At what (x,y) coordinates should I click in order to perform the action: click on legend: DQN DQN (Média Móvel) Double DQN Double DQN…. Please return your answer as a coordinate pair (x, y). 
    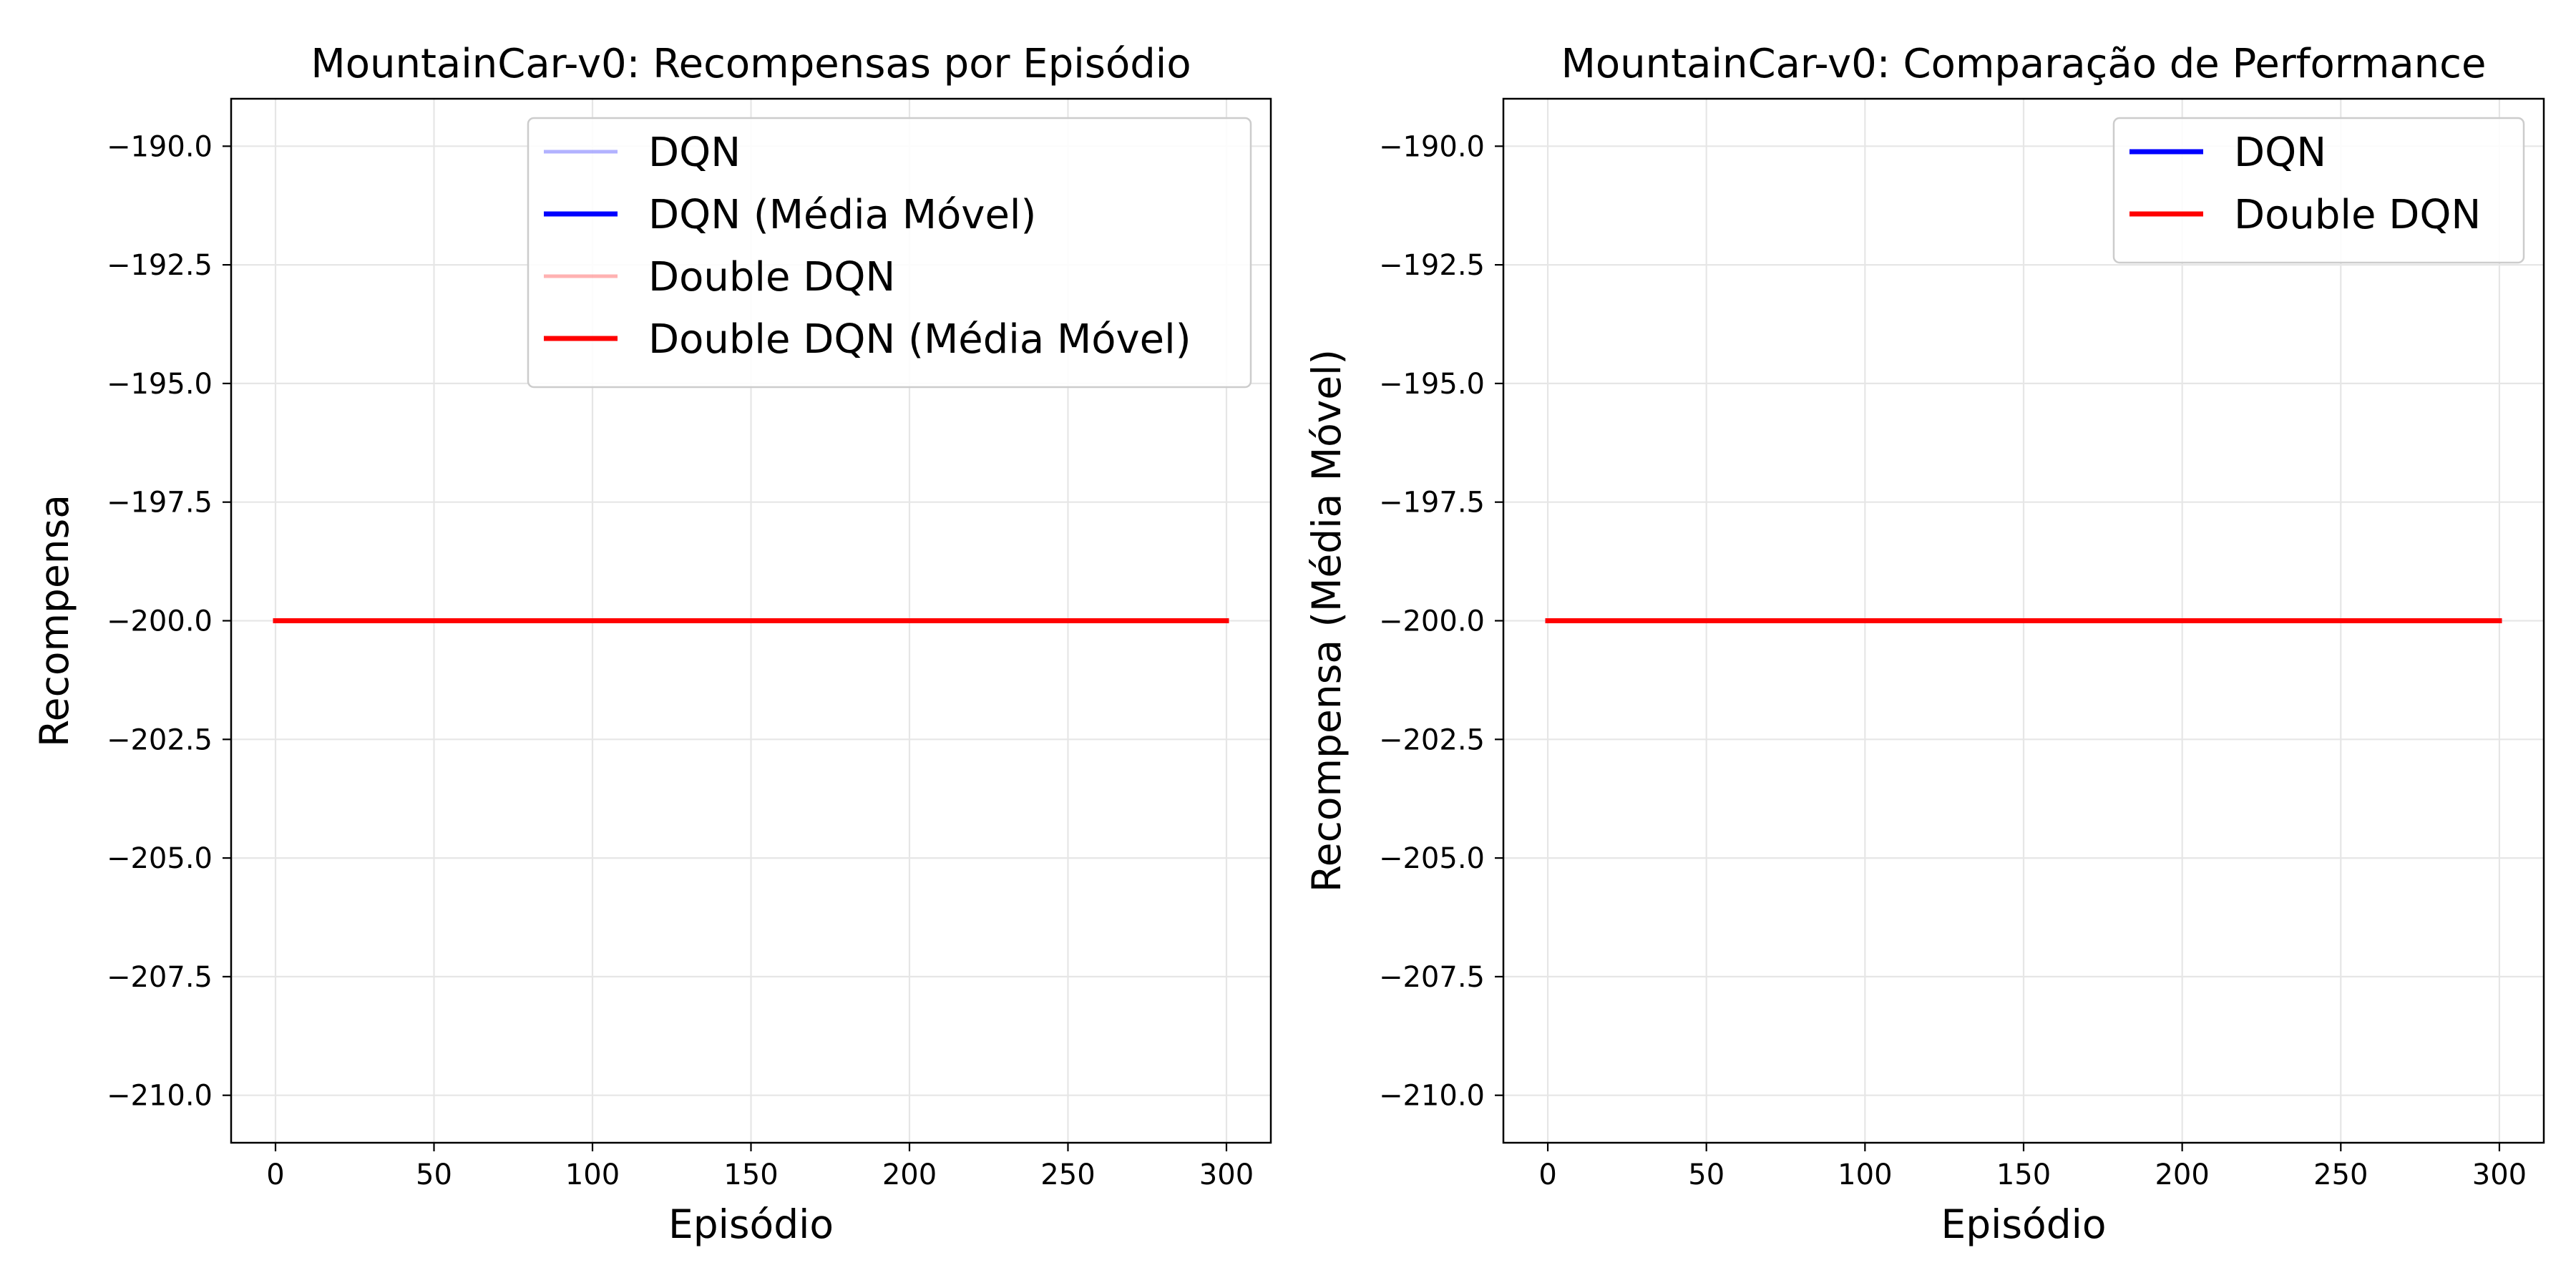
    Looking at the image, I should click on (889, 253).